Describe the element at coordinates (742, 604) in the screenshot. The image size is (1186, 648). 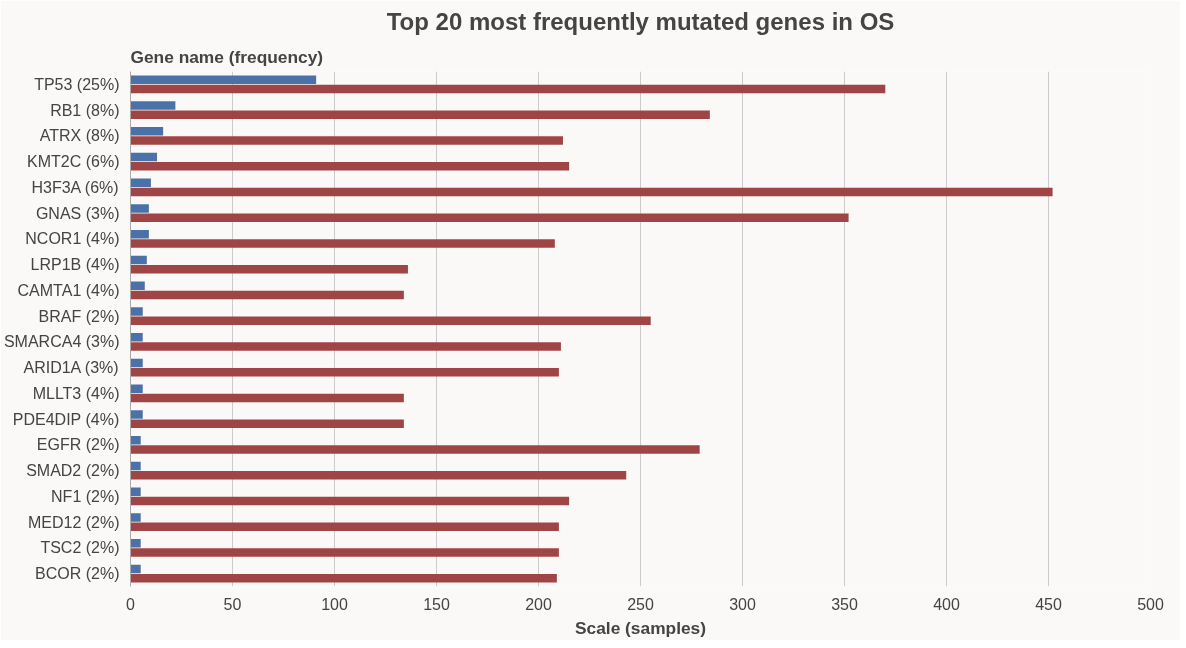
I see `x-tick-label: 300` at that location.